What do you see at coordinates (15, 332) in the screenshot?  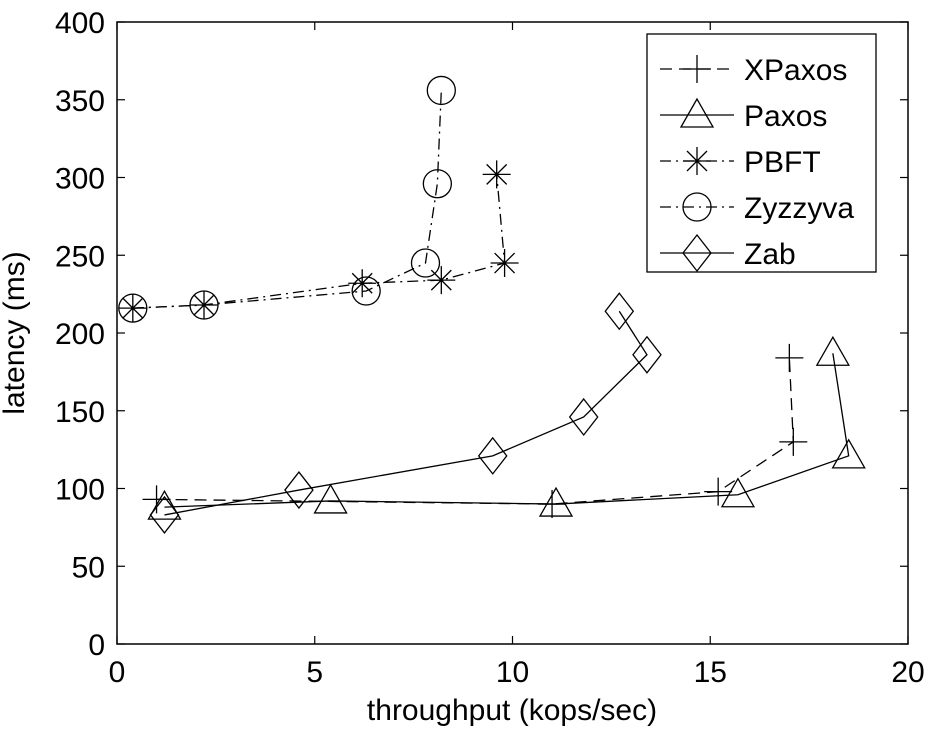 I see `y-axis-label: latency (ms)` at bounding box center [15, 332].